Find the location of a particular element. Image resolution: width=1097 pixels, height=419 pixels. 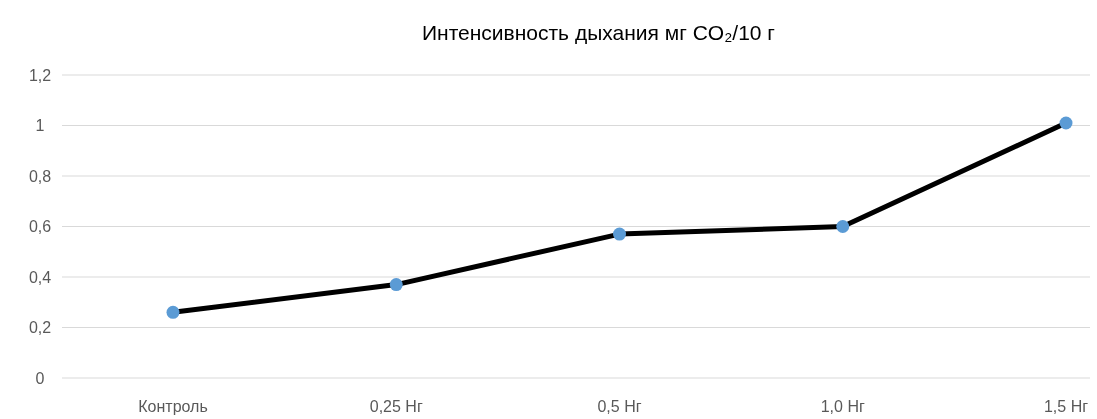

y-tick-label: 0,6 is located at coordinates (40, 227).